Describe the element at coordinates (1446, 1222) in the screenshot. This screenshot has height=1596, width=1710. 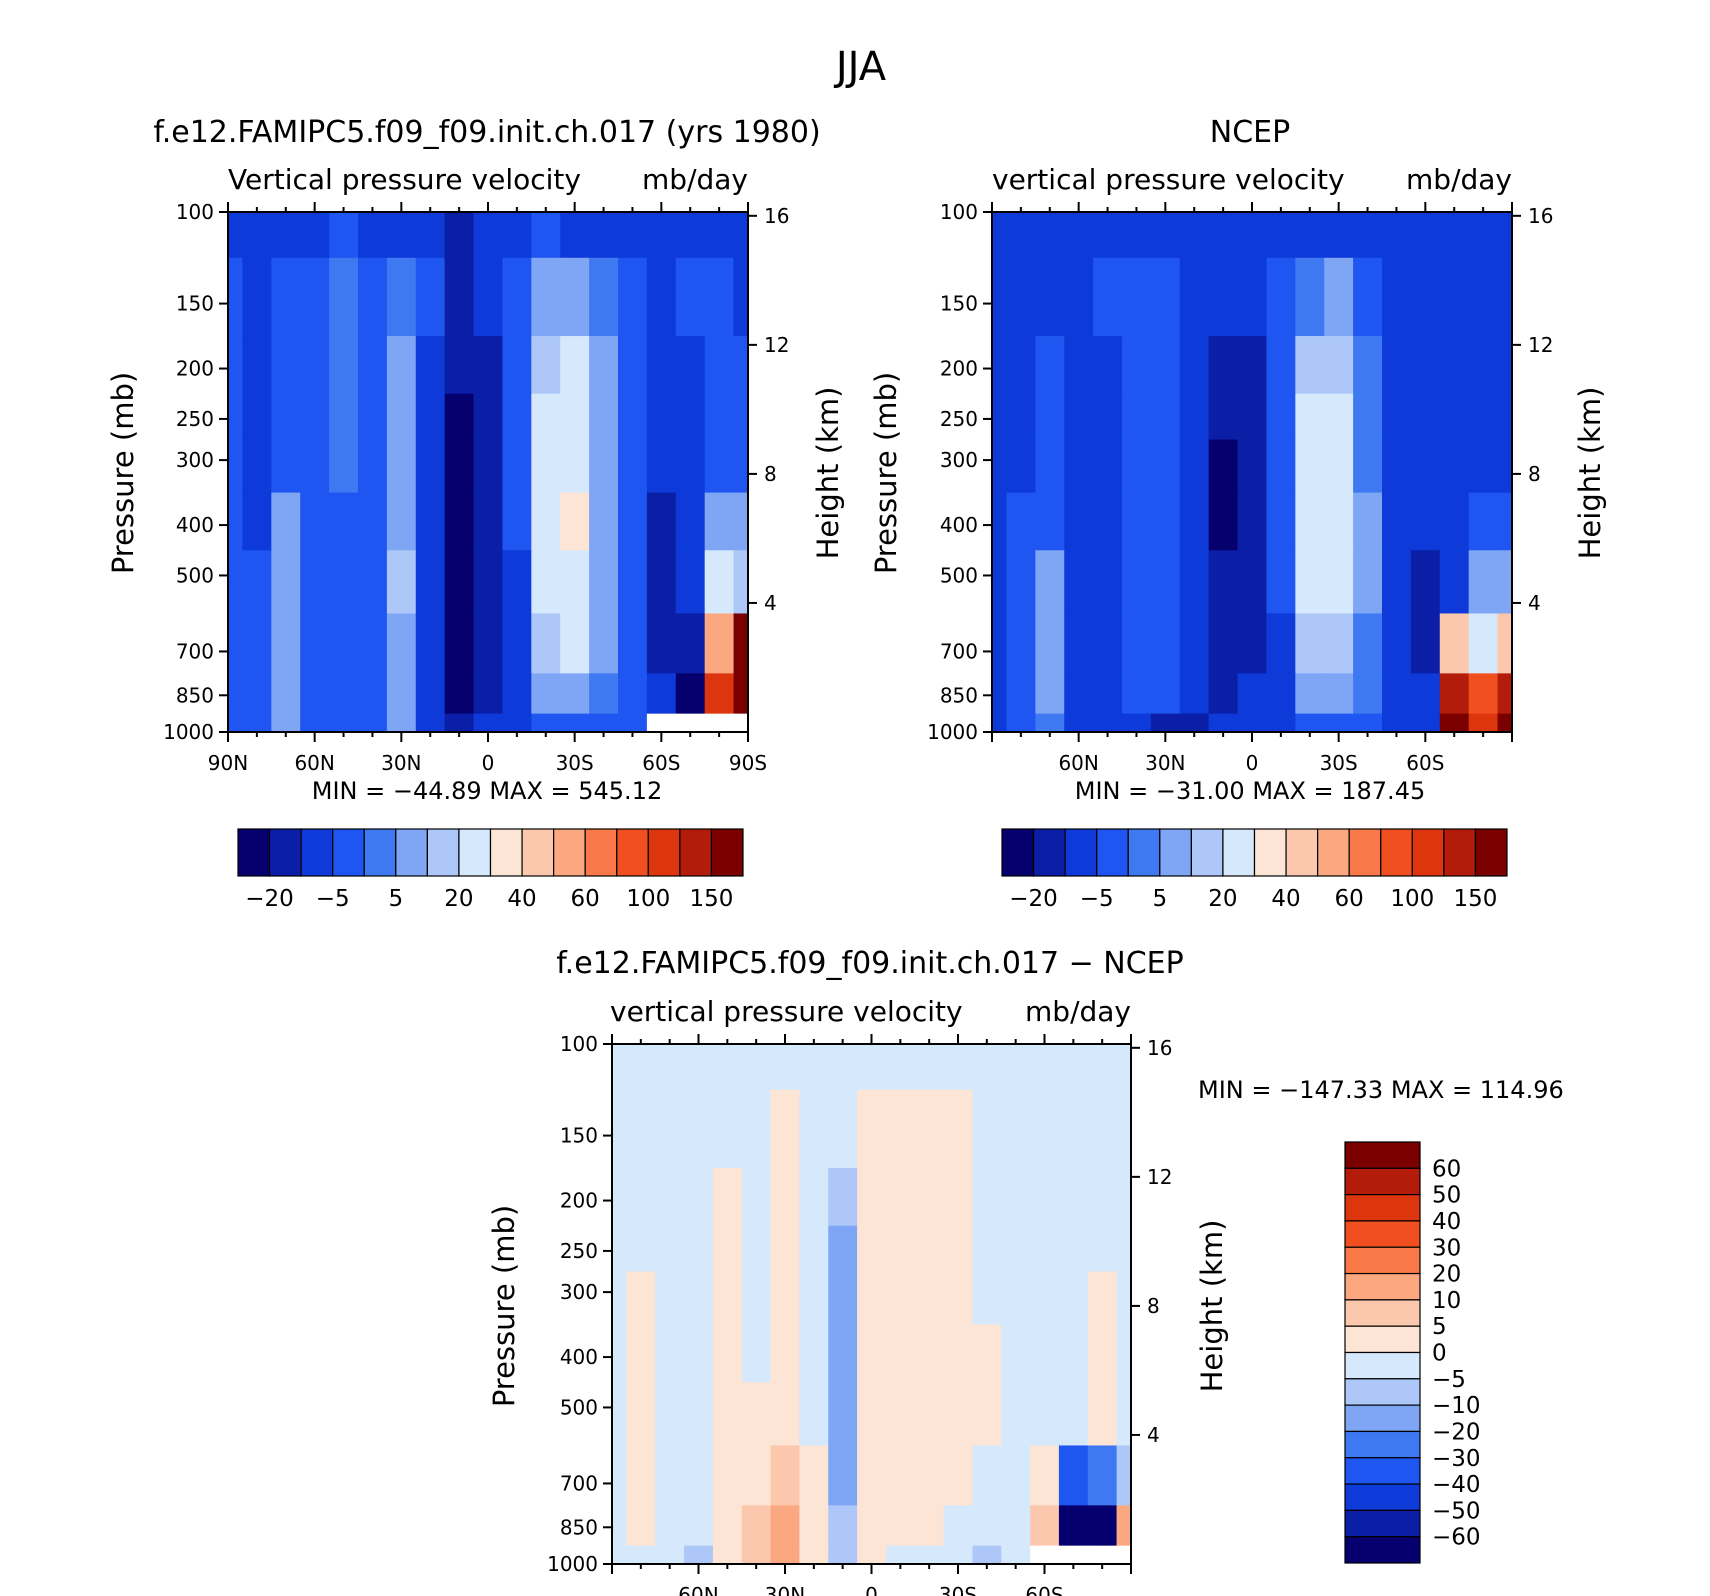
I see `colorbar-label: 40` at that location.